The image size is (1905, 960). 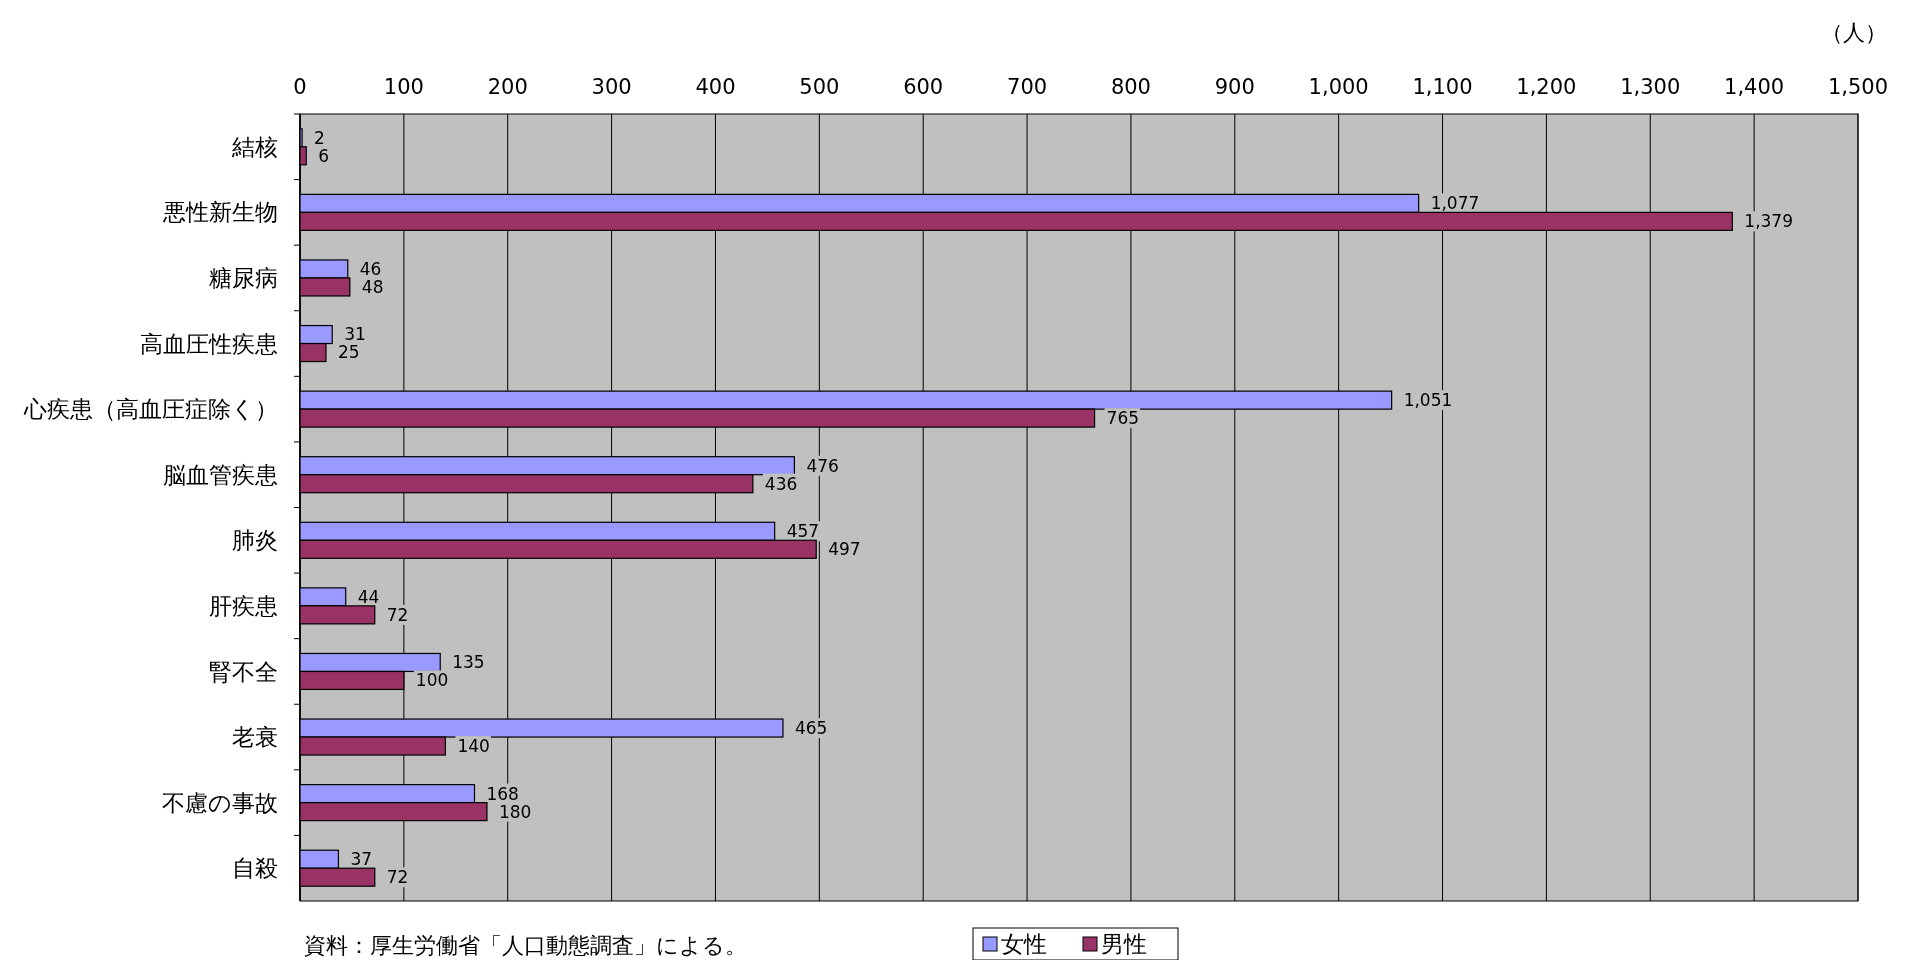 I want to click on data-label: 44, so click(x=368, y=596).